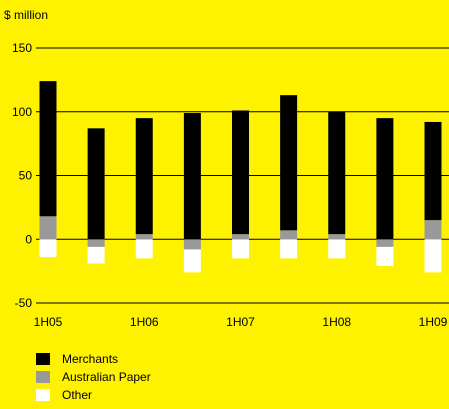  What do you see at coordinates (106, 377) in the screenshot?
I see `legend-label-australian-paper: Australian Paper` at bounding box center [106, 377].